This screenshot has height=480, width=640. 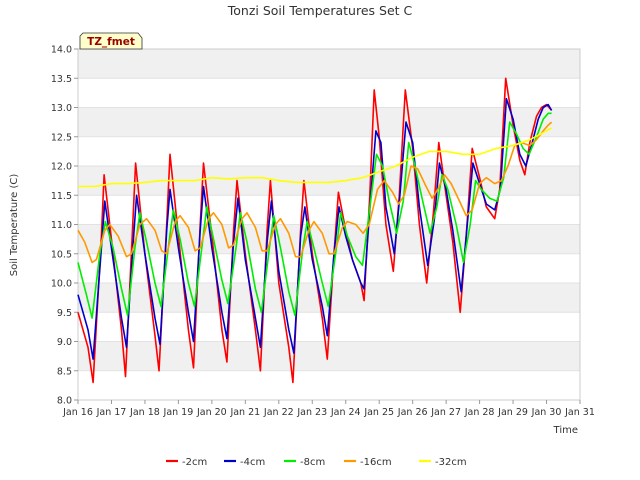 What do you see at coordinates (311, 412) in the screenshot?
I see `x-tick-label: Jan 23` at bounding box center [311, 412].